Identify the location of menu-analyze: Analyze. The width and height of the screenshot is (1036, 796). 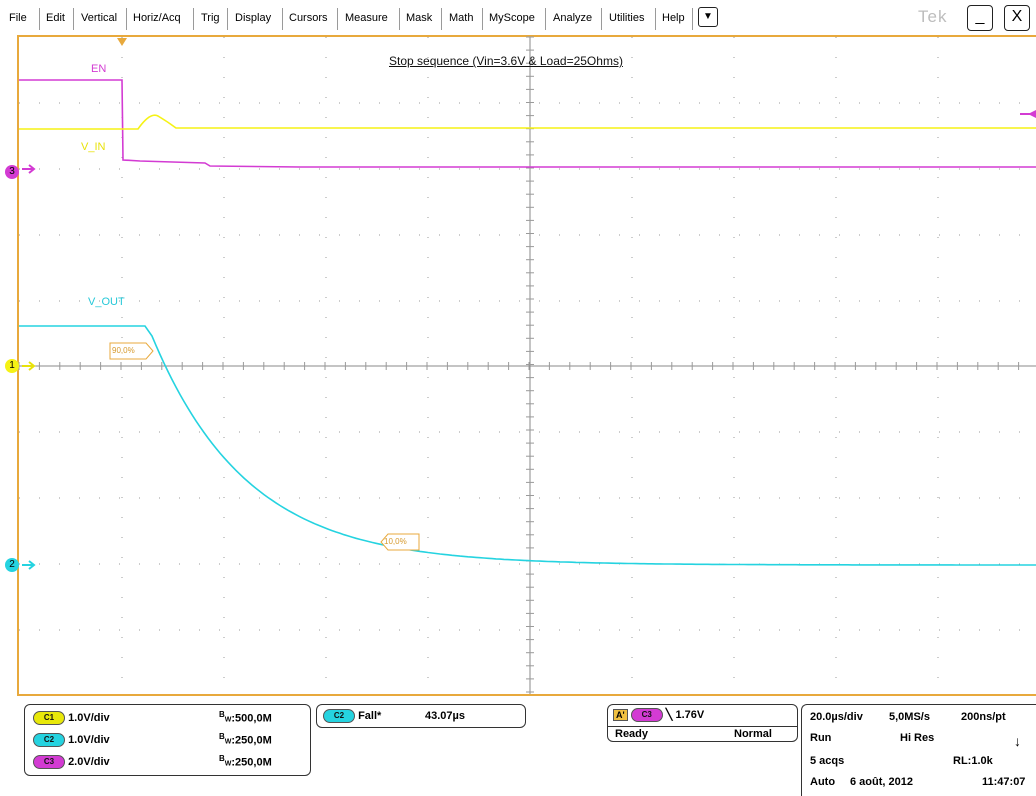
(573, 18).